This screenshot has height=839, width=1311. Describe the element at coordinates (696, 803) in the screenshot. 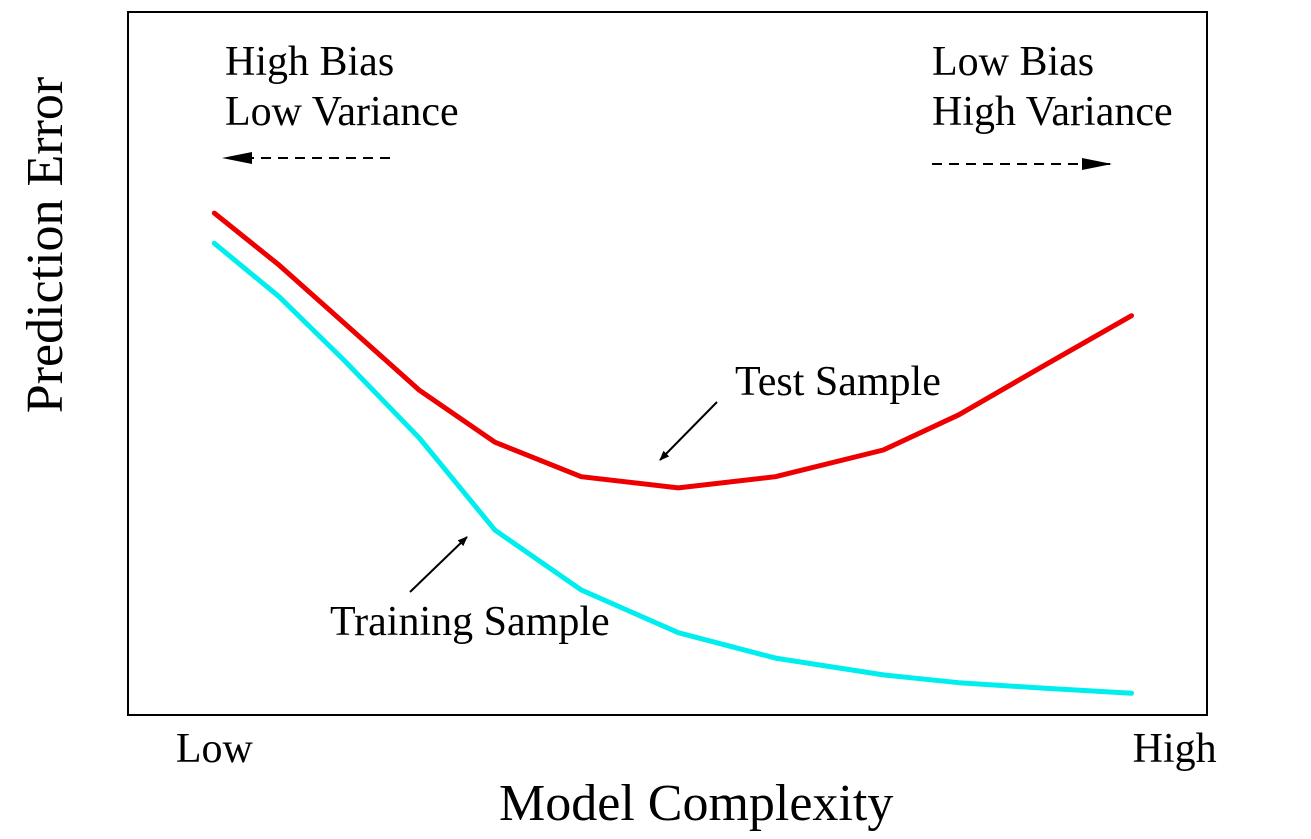

I see `x-axis-title: Model Complexity` at that location.